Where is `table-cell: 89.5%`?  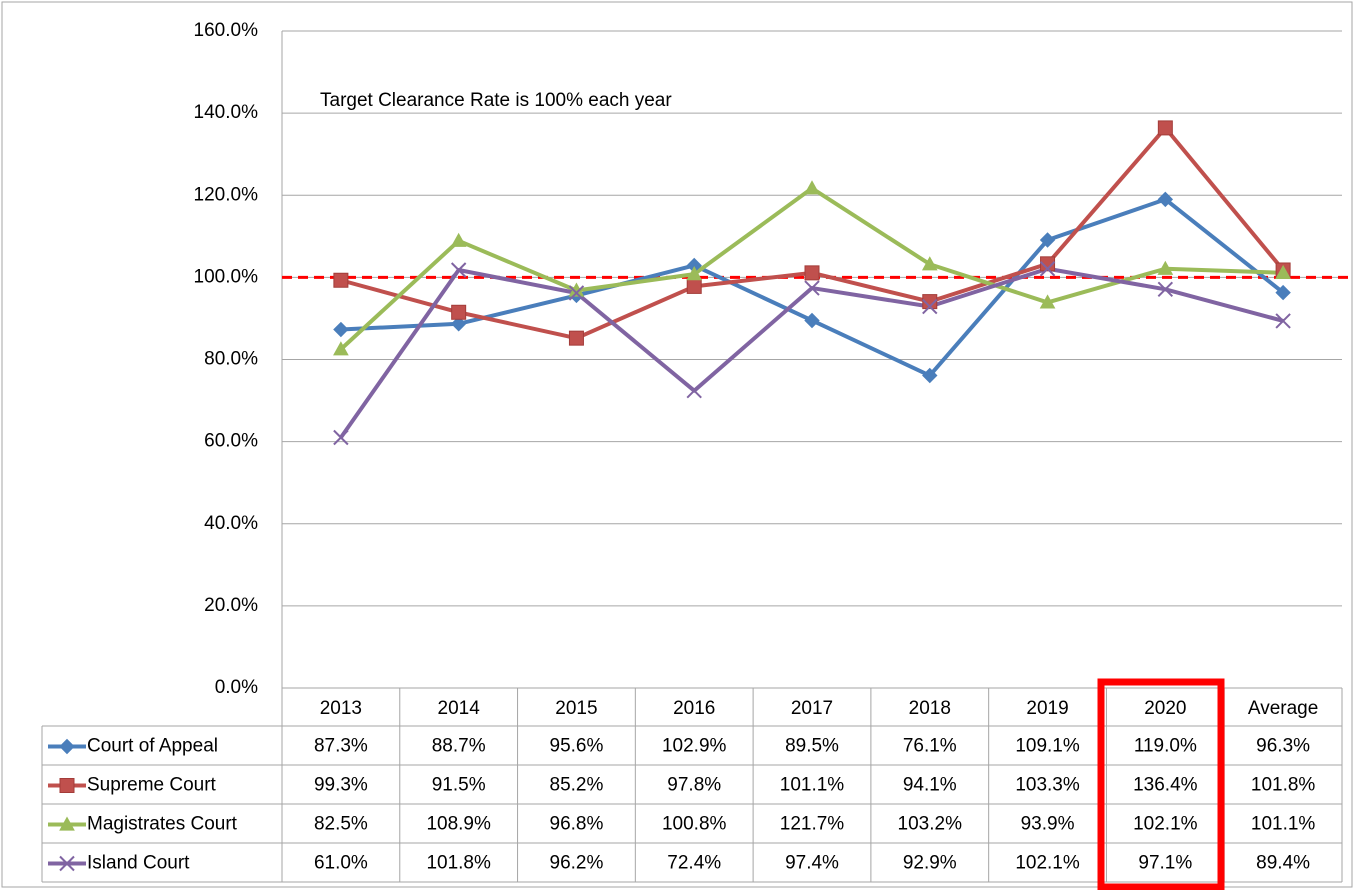
table-cell: 89.5% is located at coordinates (812, 746).